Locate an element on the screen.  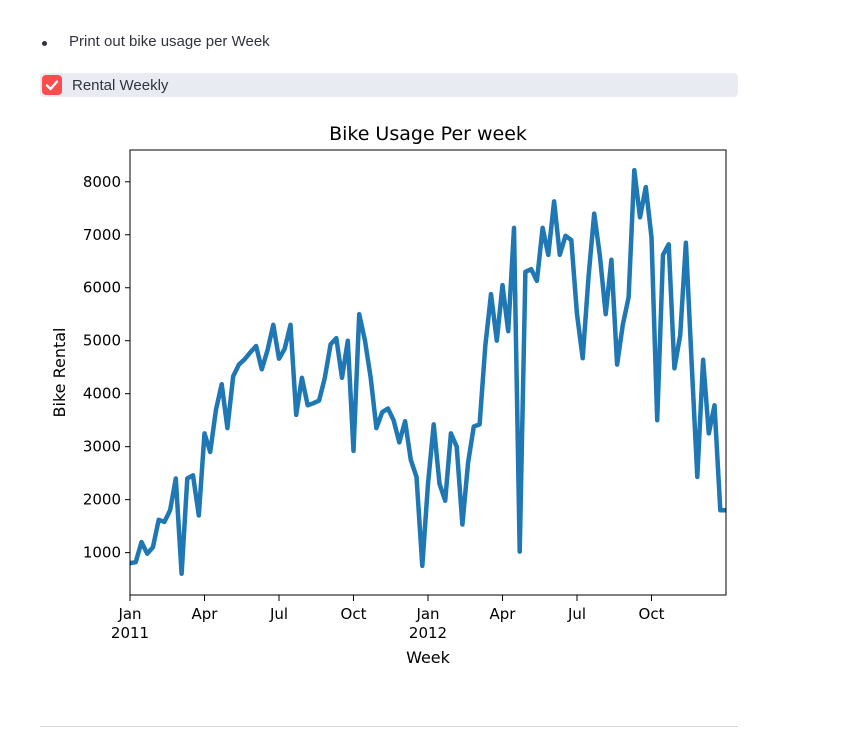
y-tick-label: 3000 is located at coordinates (102, 447).